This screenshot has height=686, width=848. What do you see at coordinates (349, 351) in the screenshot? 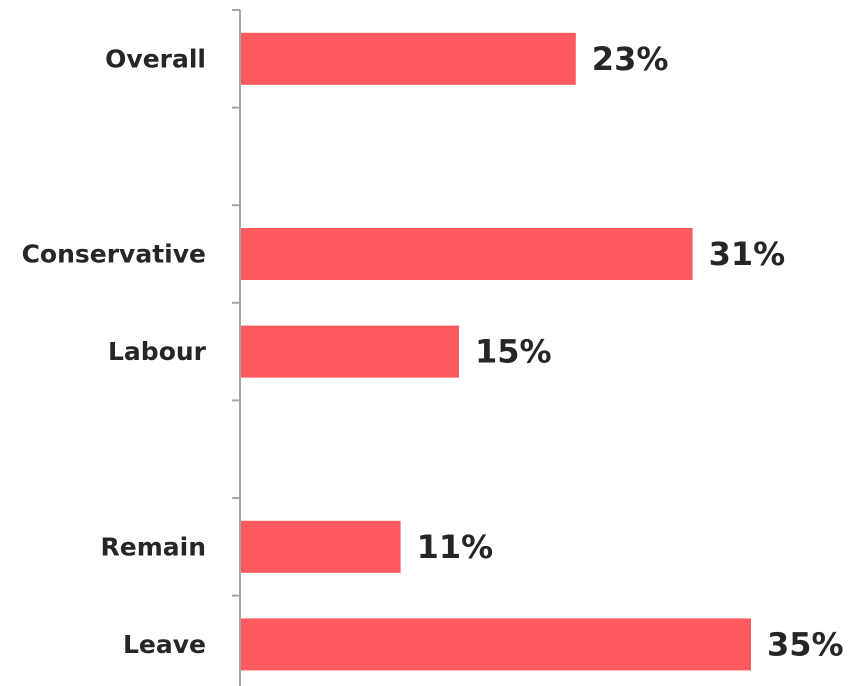
I see `bar-labour` at bounding box center [349, 351].